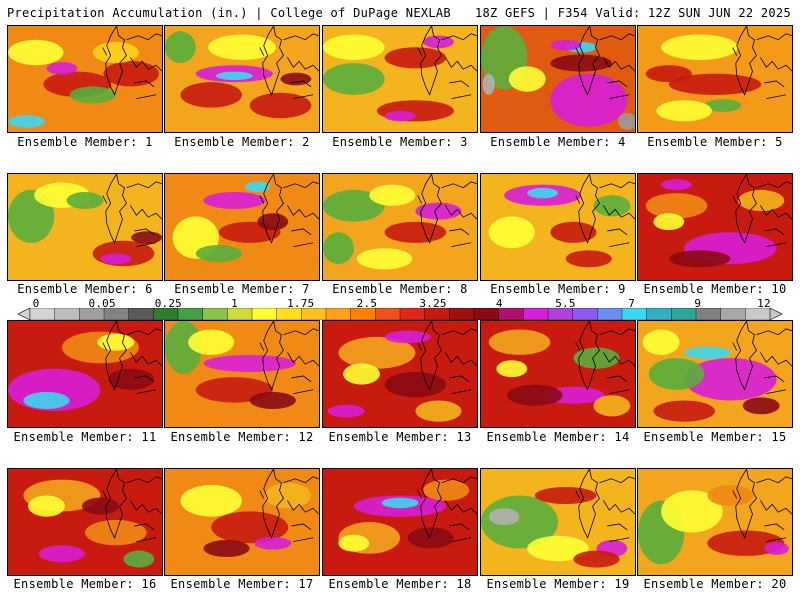 This screenshot has height=600, width=800. Describe the element at coordinates (715, 584) in the screenshot. I see `ensemble-member-label: Ensemble Member: 20` at that location.